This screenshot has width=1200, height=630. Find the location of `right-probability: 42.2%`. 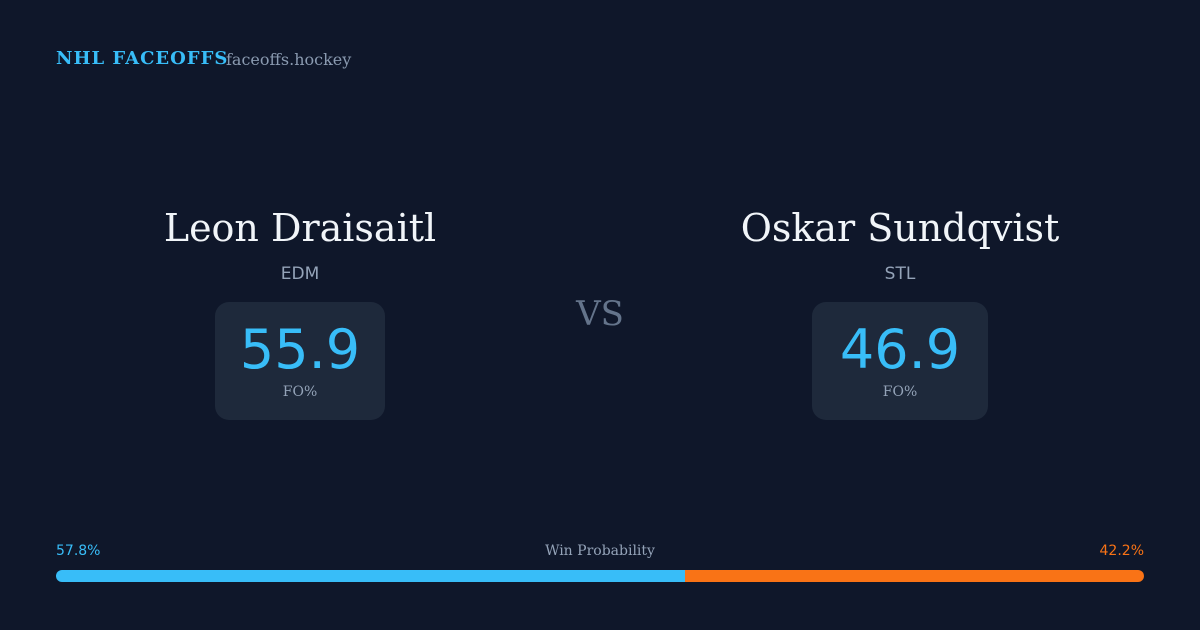

right-probability: 42.2% is located at coordinates (1121, 551).